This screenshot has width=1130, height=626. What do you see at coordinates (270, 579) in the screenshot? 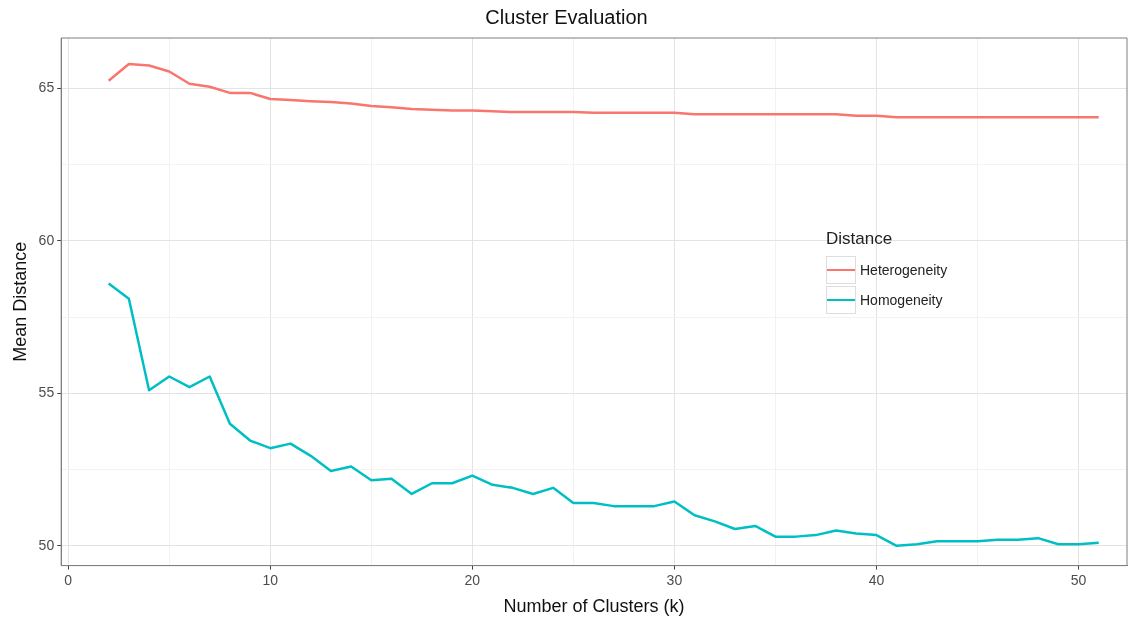
I see `x-tick-label: 10` at bounding box center [270, 579].